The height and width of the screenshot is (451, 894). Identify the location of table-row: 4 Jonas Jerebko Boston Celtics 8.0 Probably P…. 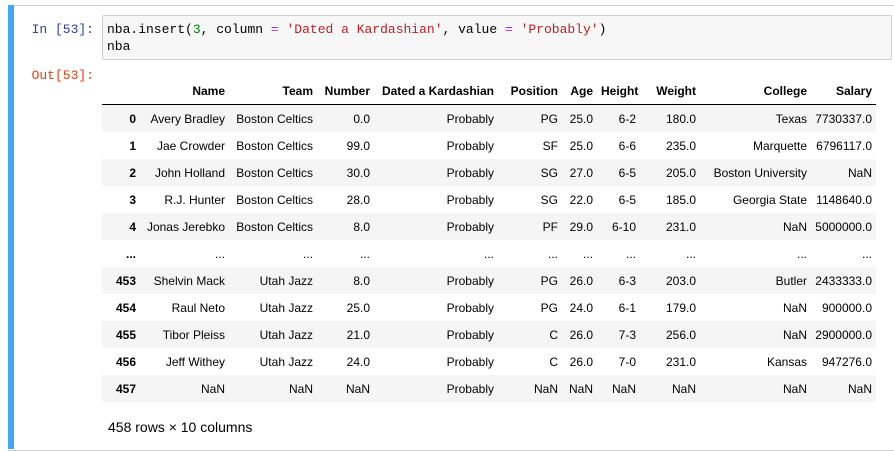
(489, 226).